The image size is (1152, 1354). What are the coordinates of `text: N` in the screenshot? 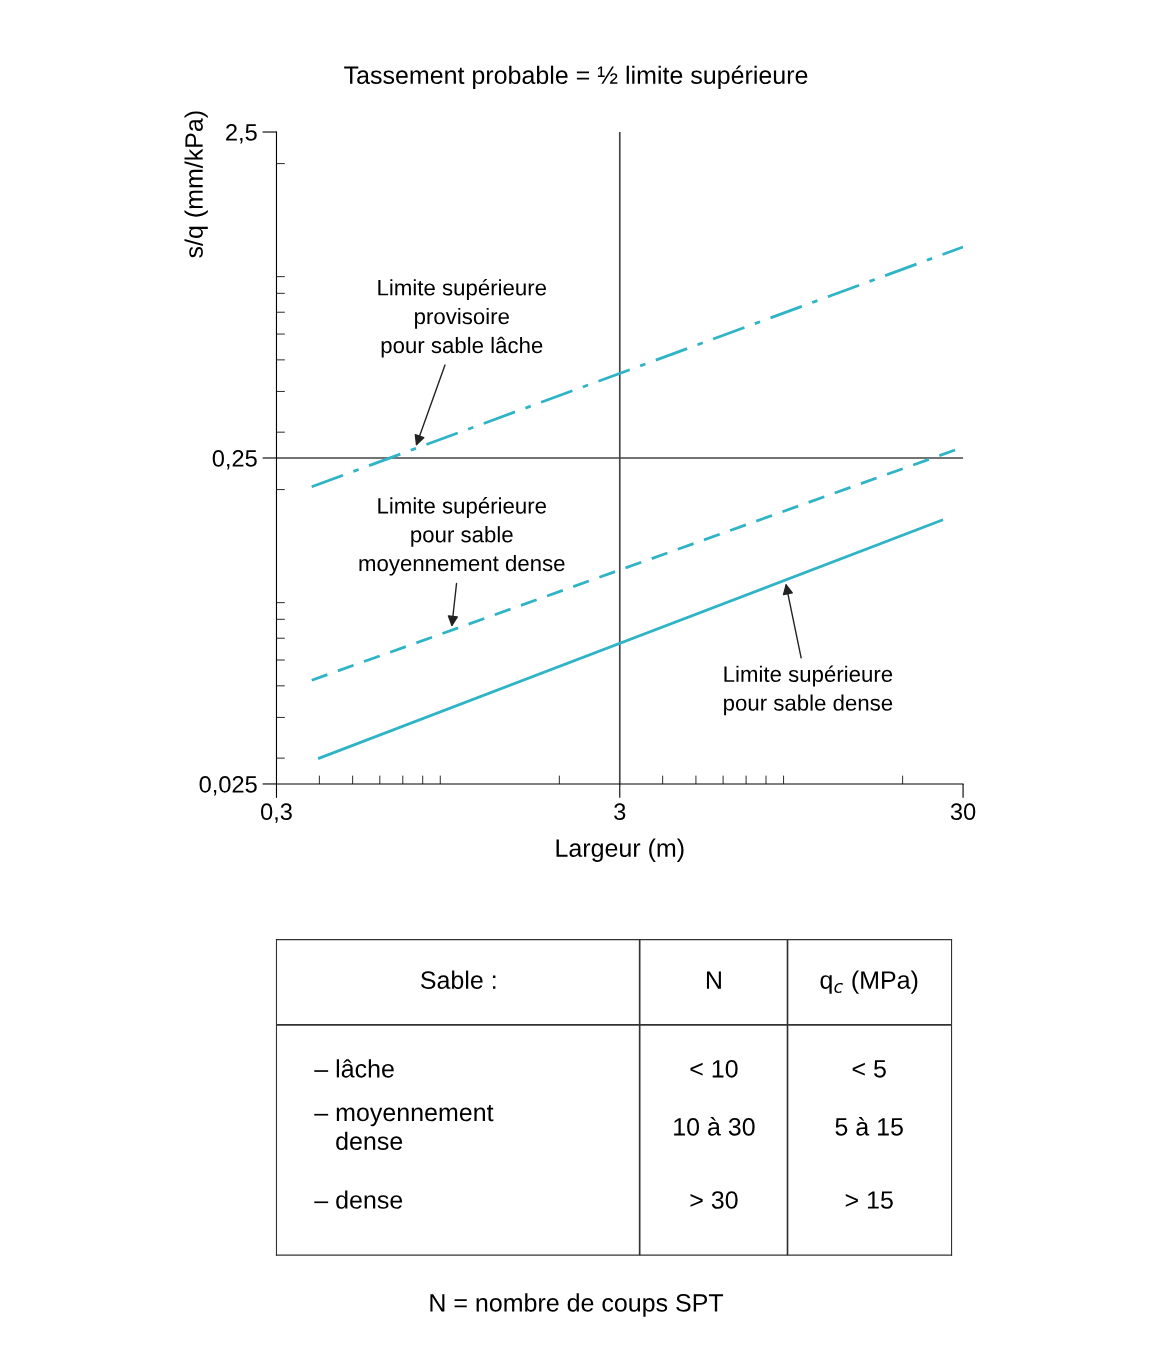 It's located at (713, 980).